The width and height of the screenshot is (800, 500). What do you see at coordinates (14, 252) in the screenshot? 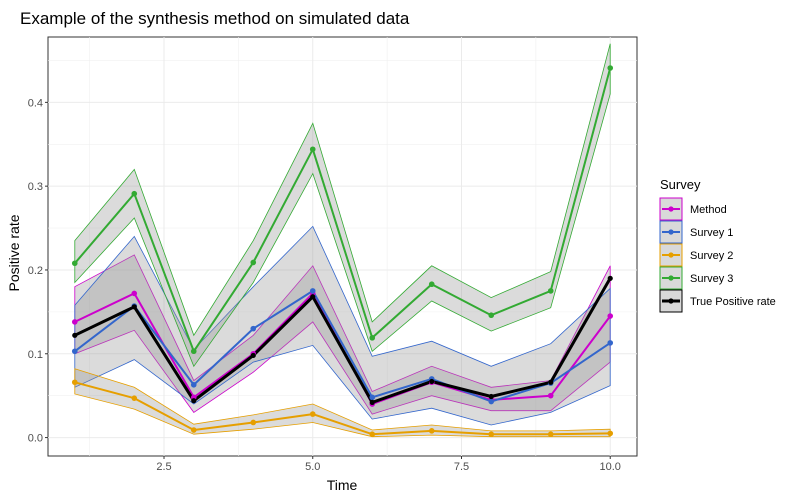
I see `y-axis-title: Positive rate` at bounding box center [14, 252].